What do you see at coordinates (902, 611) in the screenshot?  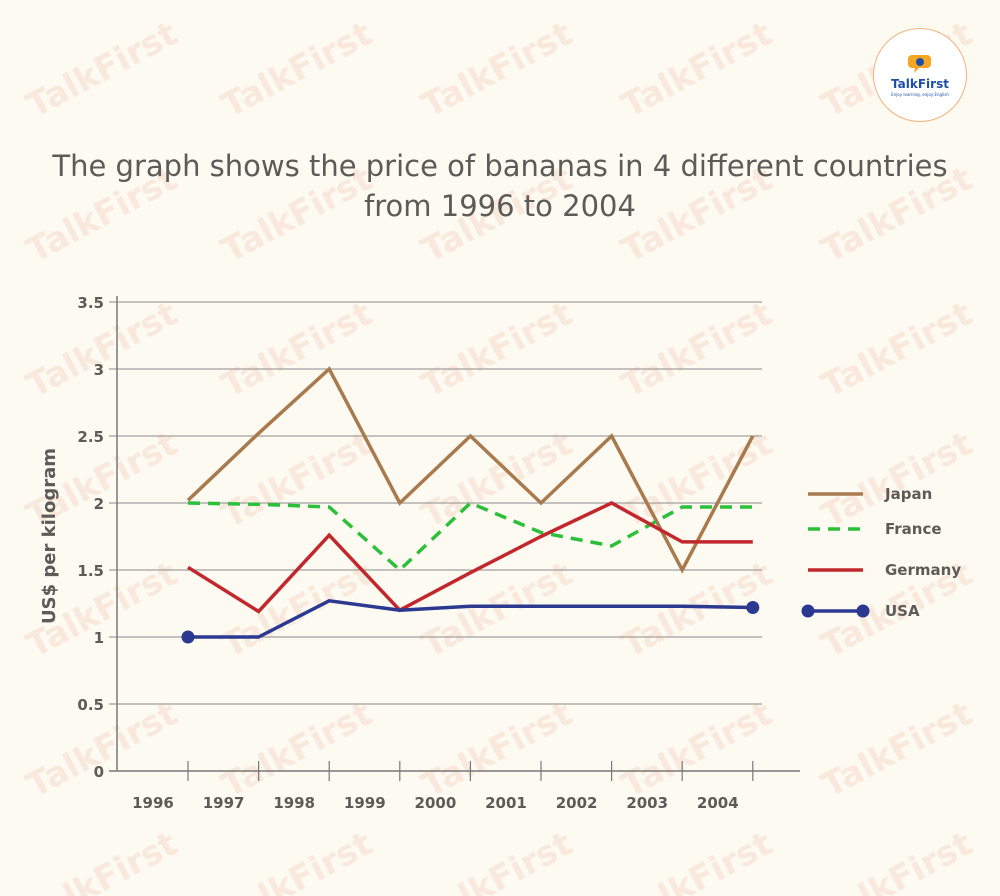 I see `legend-label-usa: USA` at bounding box center [902, 611].